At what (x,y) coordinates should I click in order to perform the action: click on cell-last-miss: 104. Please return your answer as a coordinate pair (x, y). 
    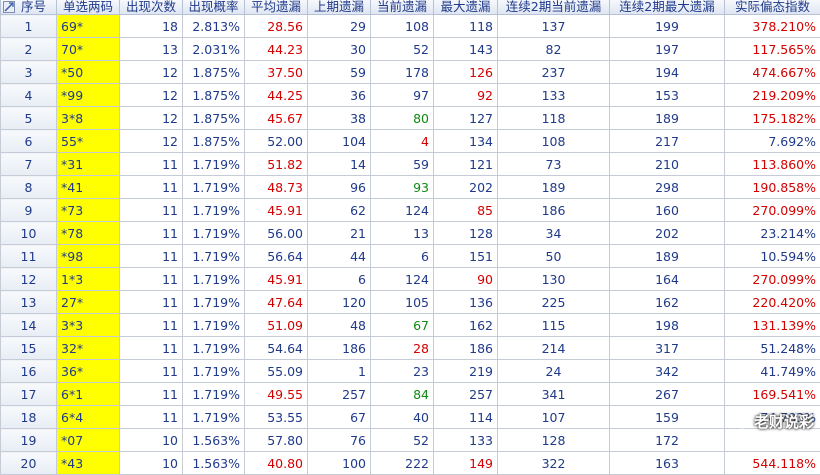
    Looking at the image, I should click on (339, 141).